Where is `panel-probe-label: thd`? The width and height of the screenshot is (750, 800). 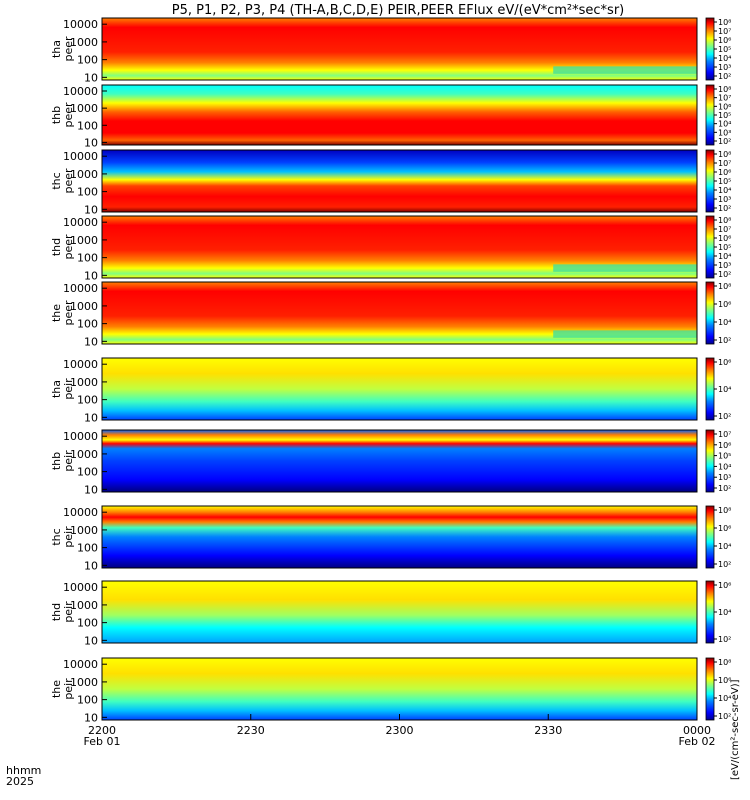
panel-probe-label: thd is located at coordinates (56, 247).